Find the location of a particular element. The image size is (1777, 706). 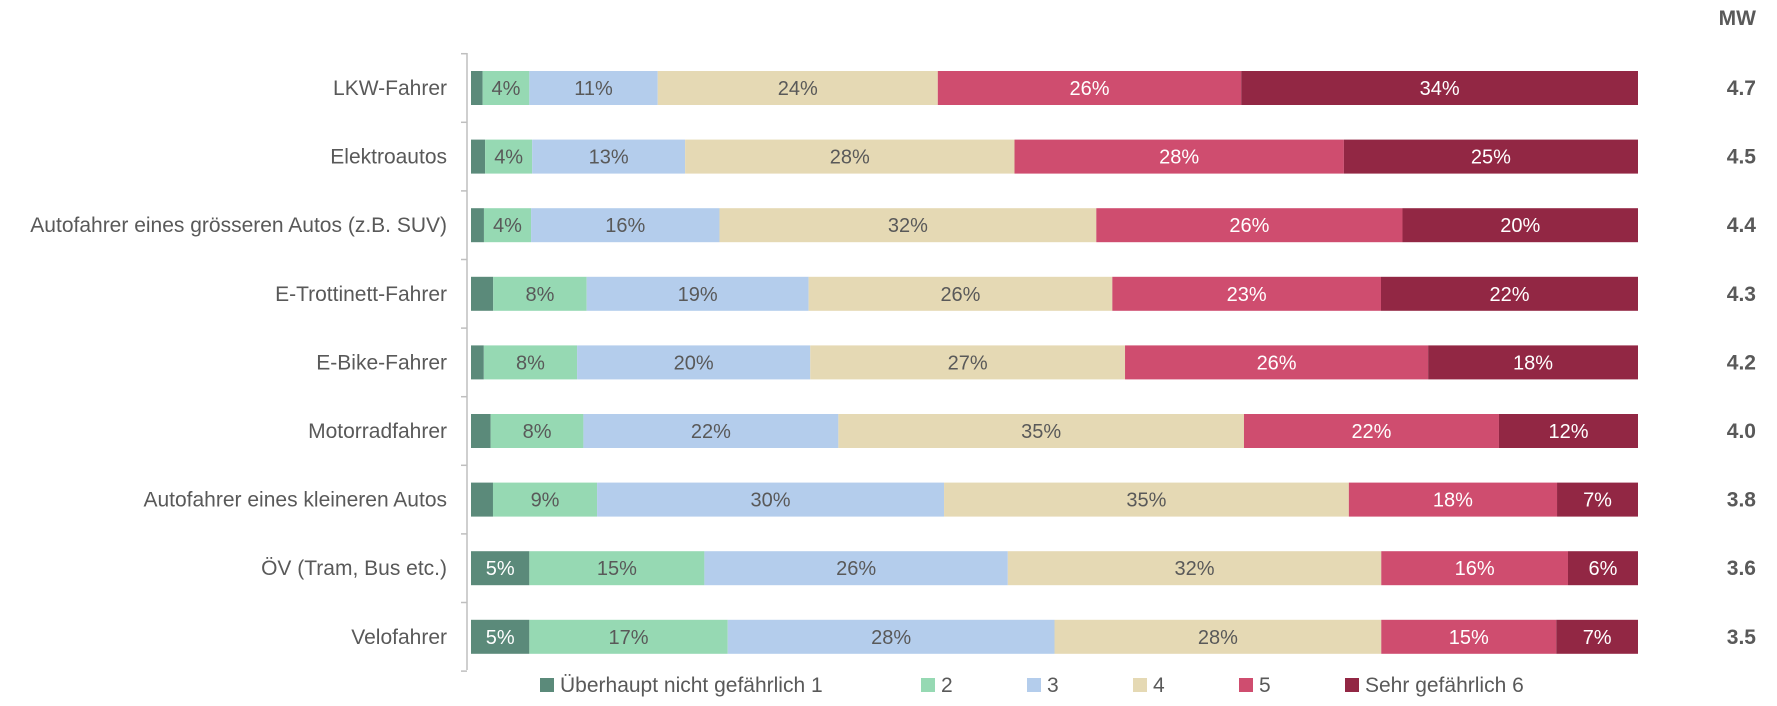

mean-values-group: 4.7 4.5 4.4 4.3 4.2 4.0 3.8 3.6 3.5 is located at coordinates (1742, 363).